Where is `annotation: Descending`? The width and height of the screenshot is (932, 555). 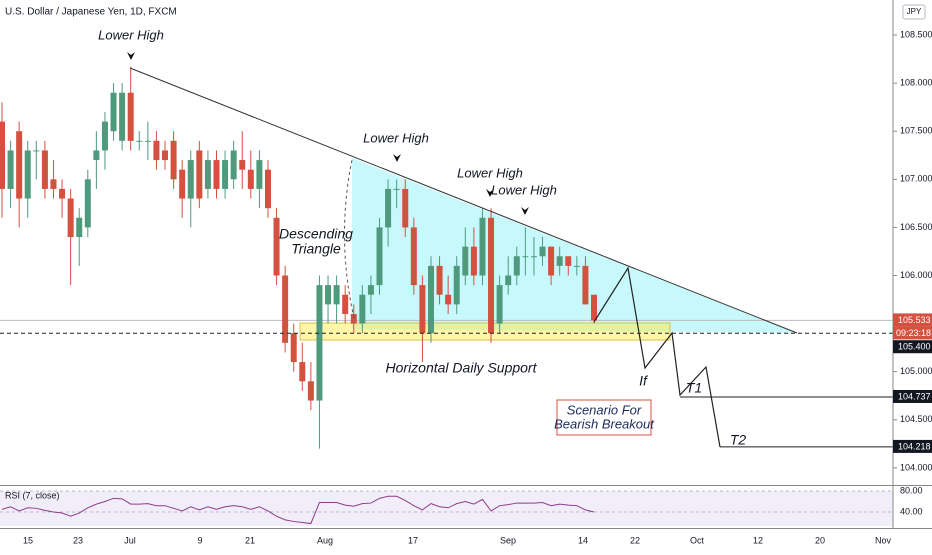
annotation: Descending is located at coordinates (316, 234).